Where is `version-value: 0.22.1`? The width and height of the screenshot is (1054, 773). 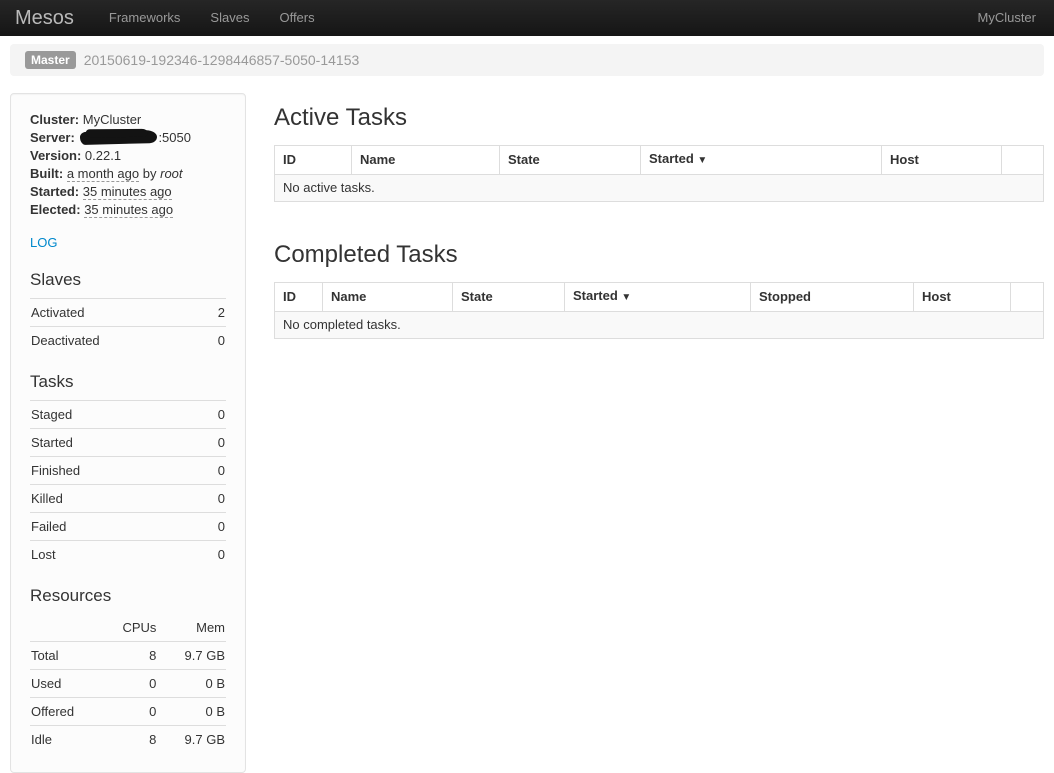
version-value: 0.22.1 is located at coordinates (103, 155).